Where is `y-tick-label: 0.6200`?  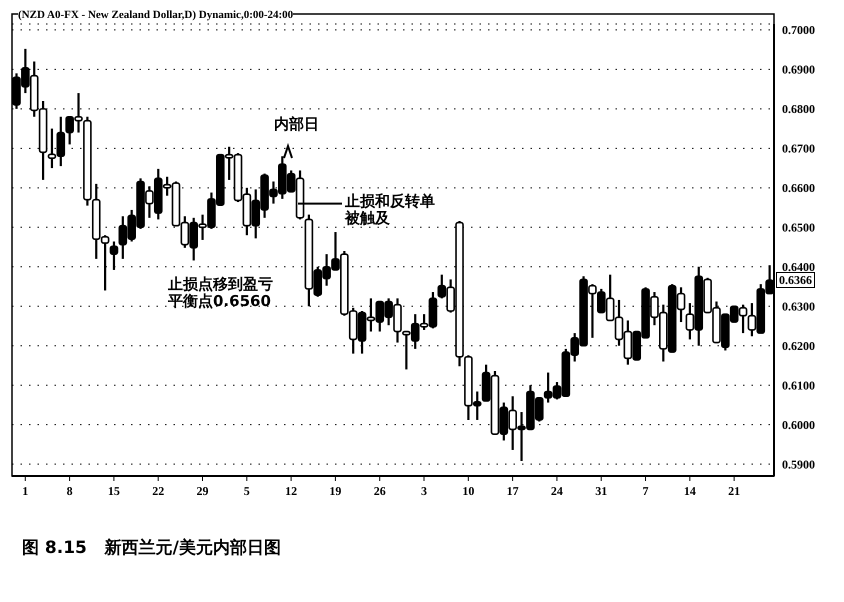 y-tick-label: 0.6200 is located at coordinates (798, 345).